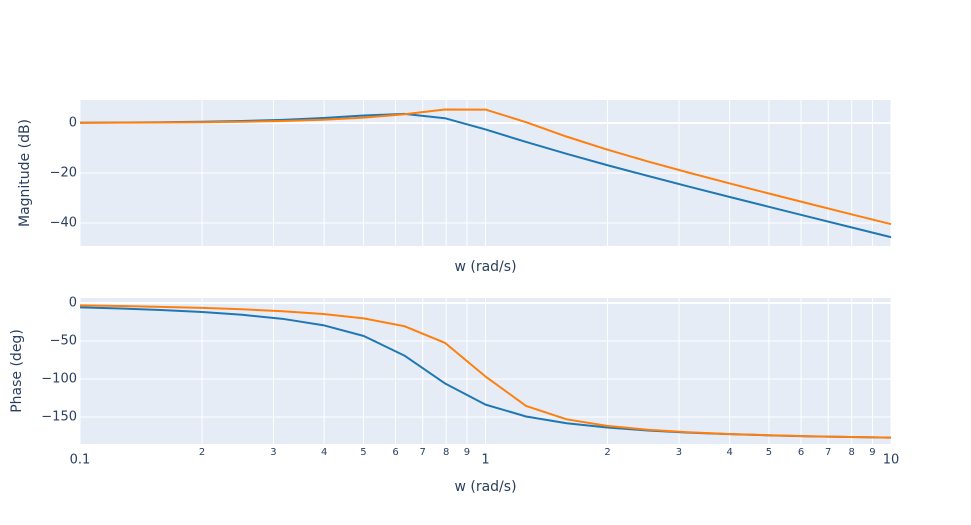  I want to click on y-tick-label: −150, so click(59, 417).